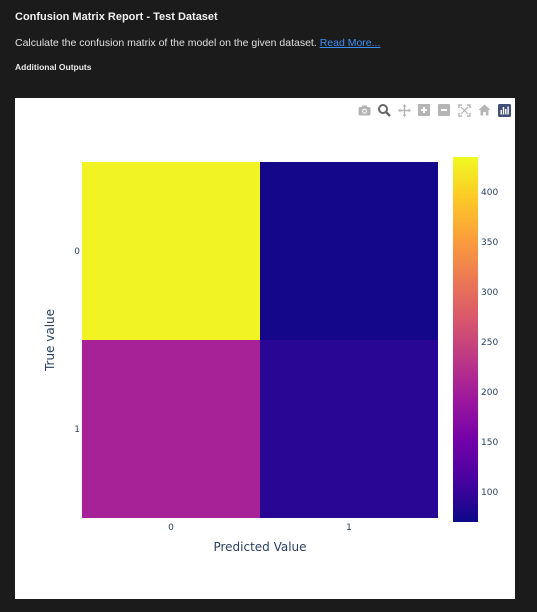 This screenshot has width=537, height=612. I want to click on zoom-out-icon, so click(444, 110).